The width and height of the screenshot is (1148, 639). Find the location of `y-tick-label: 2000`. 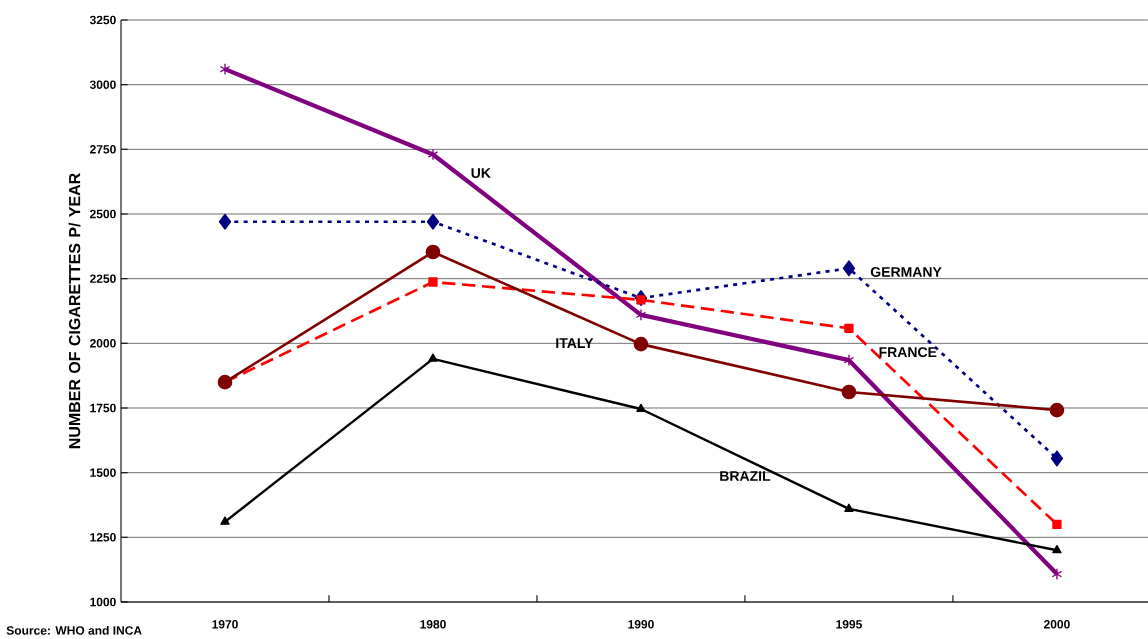

y-tick-label: 2000 is located at coordinates (103, 343).